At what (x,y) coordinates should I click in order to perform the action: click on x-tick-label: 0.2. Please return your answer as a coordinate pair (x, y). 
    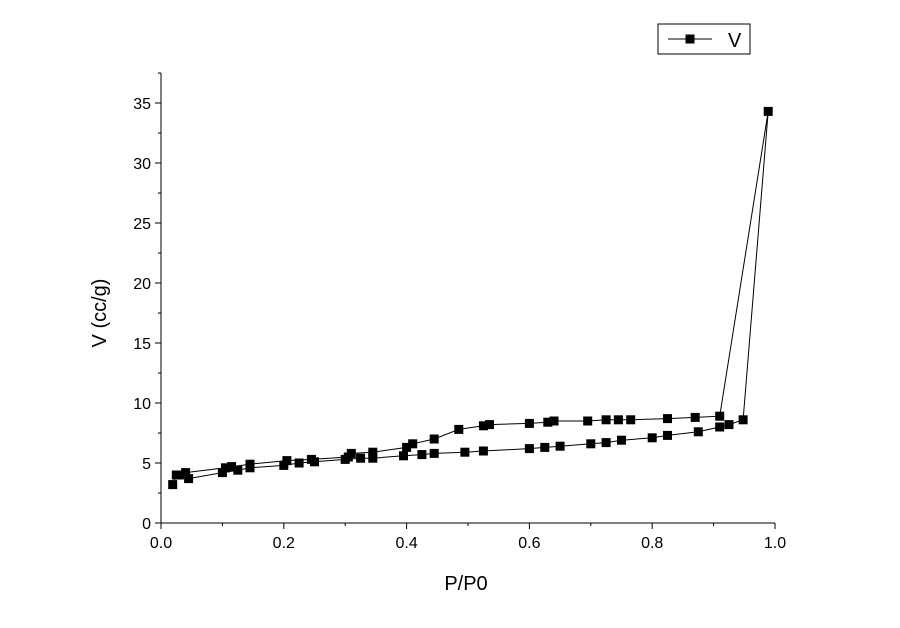
    Looking at the image, I should click on (284, 543).